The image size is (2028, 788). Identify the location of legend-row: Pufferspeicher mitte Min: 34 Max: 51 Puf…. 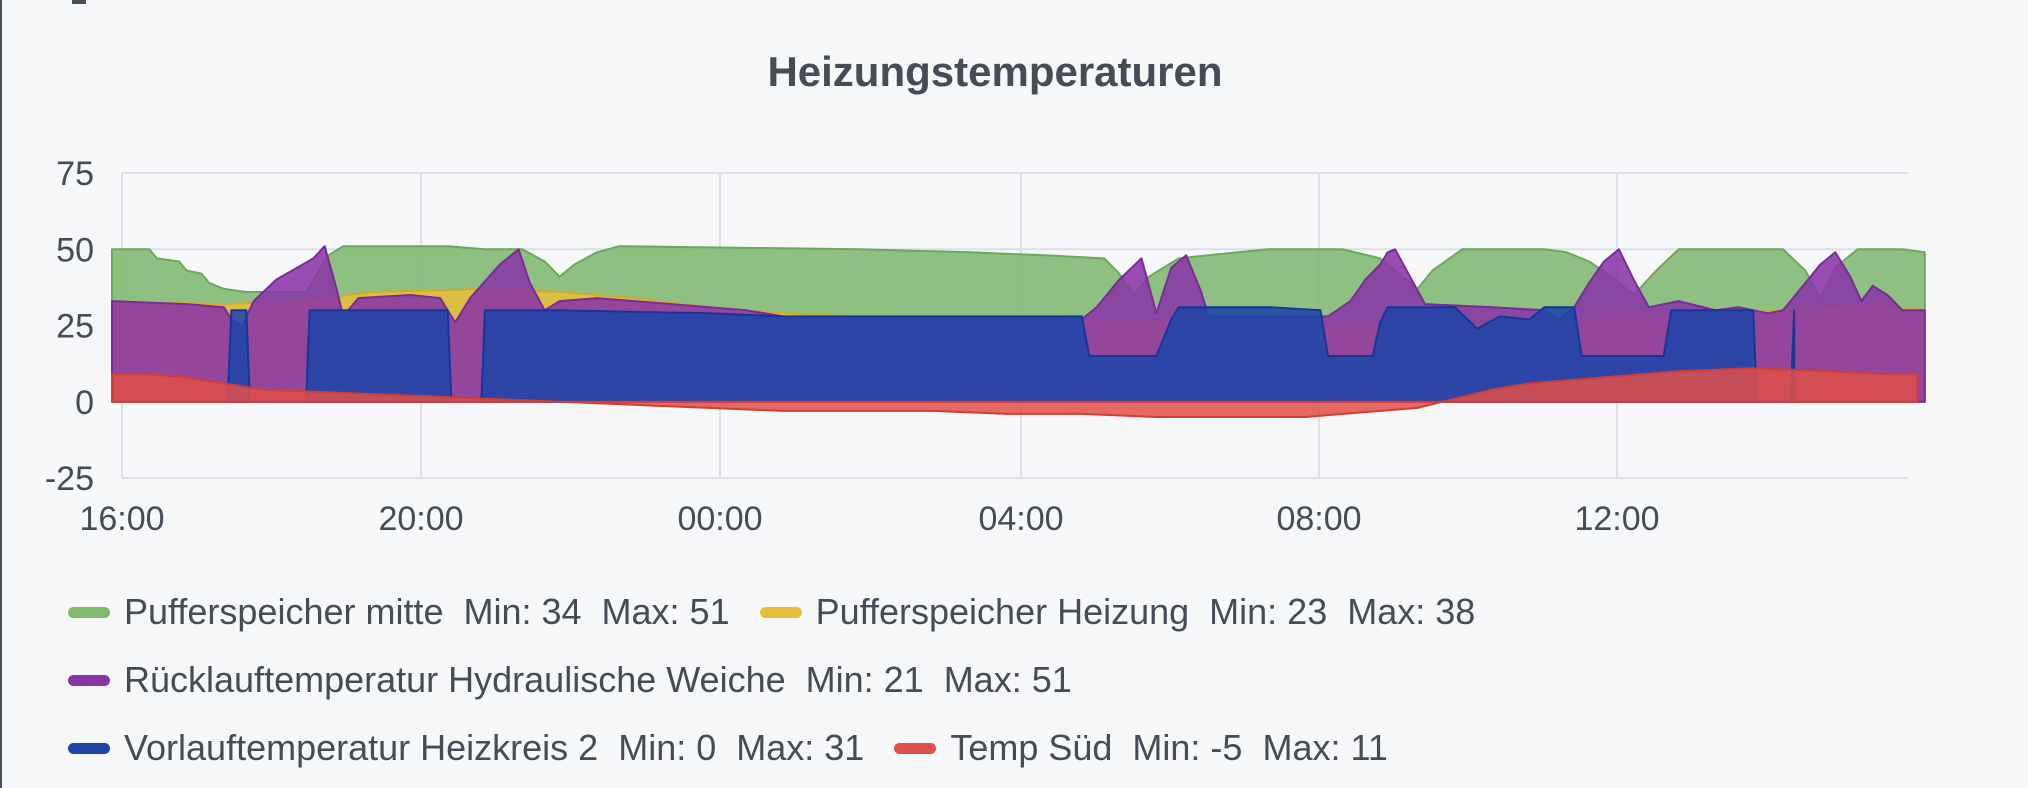
(1018, 612).